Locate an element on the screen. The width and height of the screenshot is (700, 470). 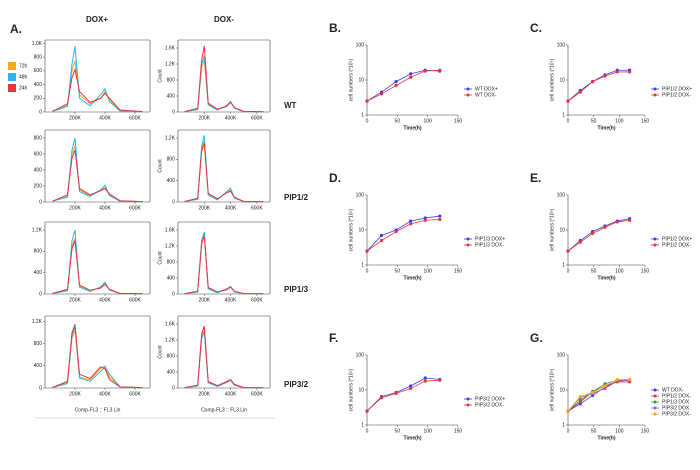
row-label: PIP1/3 is located at coordinates (296, 289).